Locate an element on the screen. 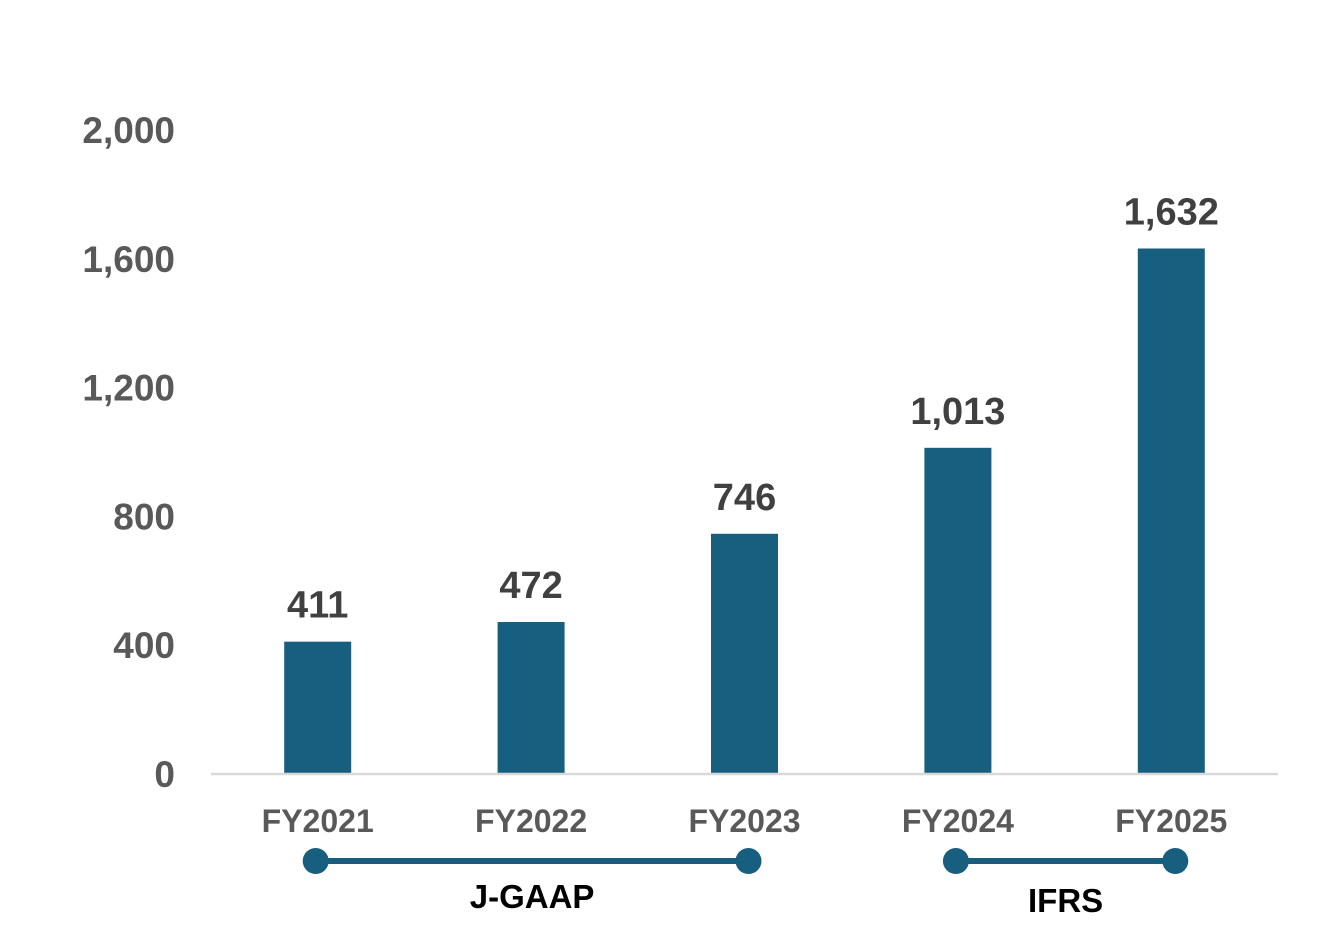 Image resolution: width=1319 pixels, height=945 pixels. accounting-standard-brackets: J-GAAP IFRS is located at coordinates (745, 883).